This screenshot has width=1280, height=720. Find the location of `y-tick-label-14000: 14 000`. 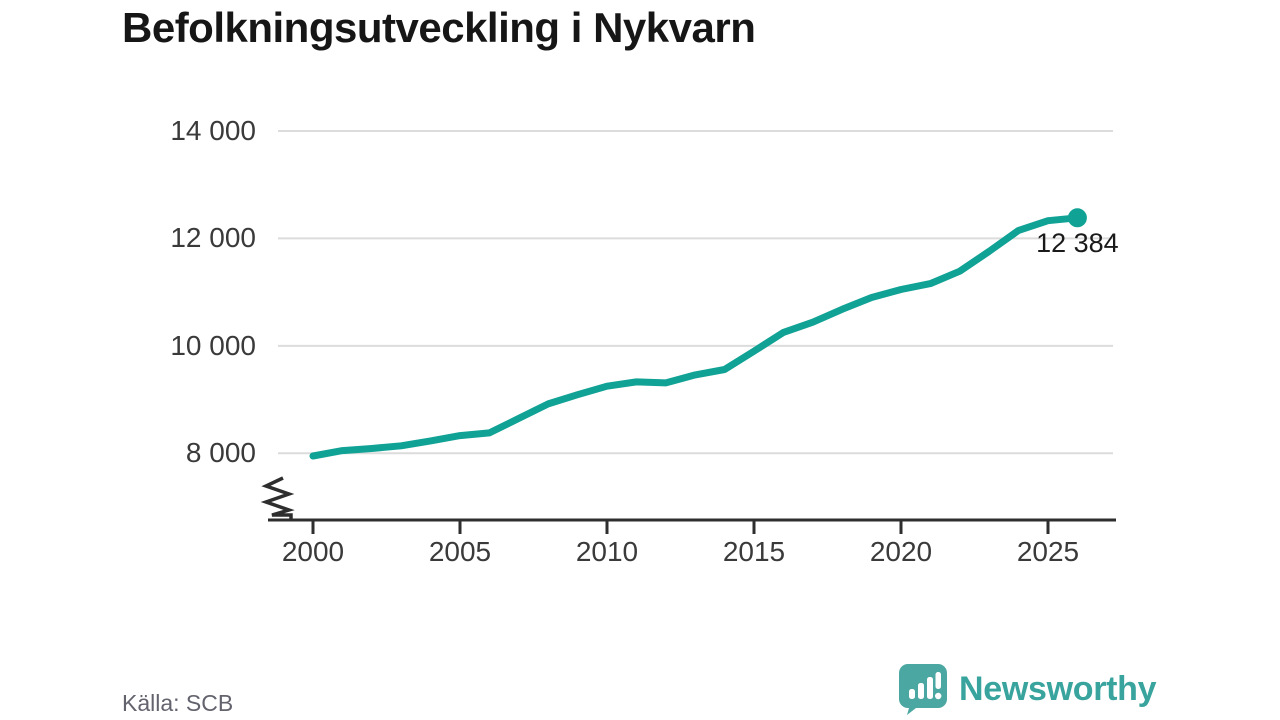

y-tick-label-14000: 14 000 is located at coordinates (213, 130).